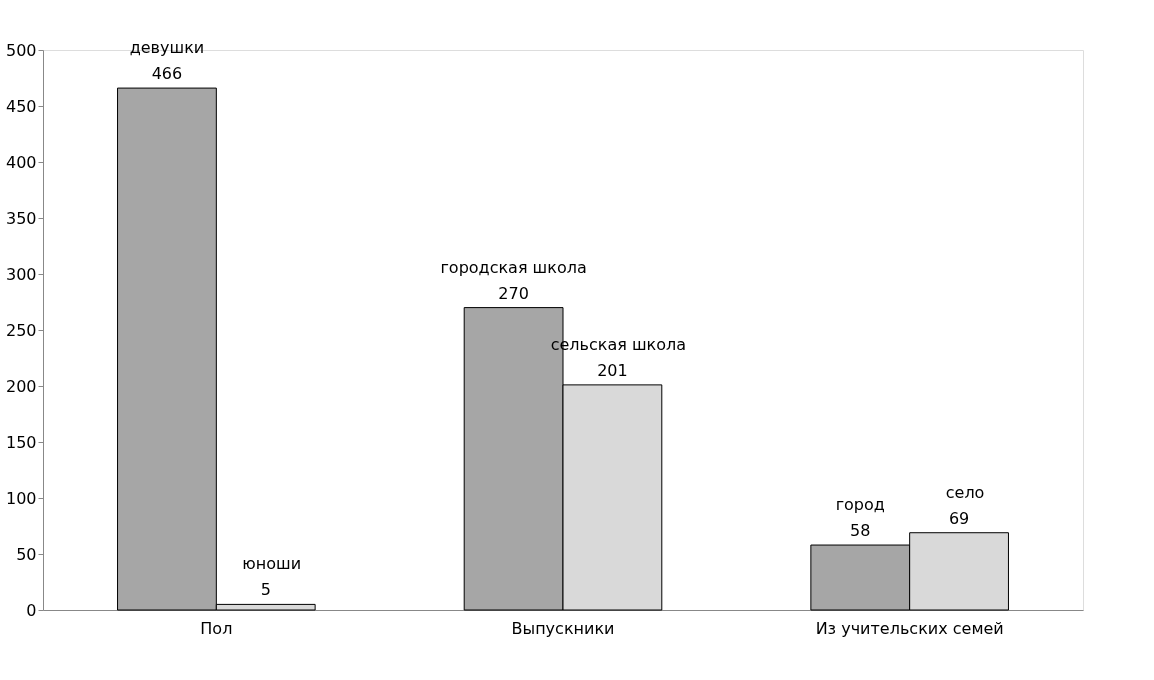 This screenshot has height=680, width=1154. I want to click on x-tick-label: Из учительских семей, so click(909, 628).